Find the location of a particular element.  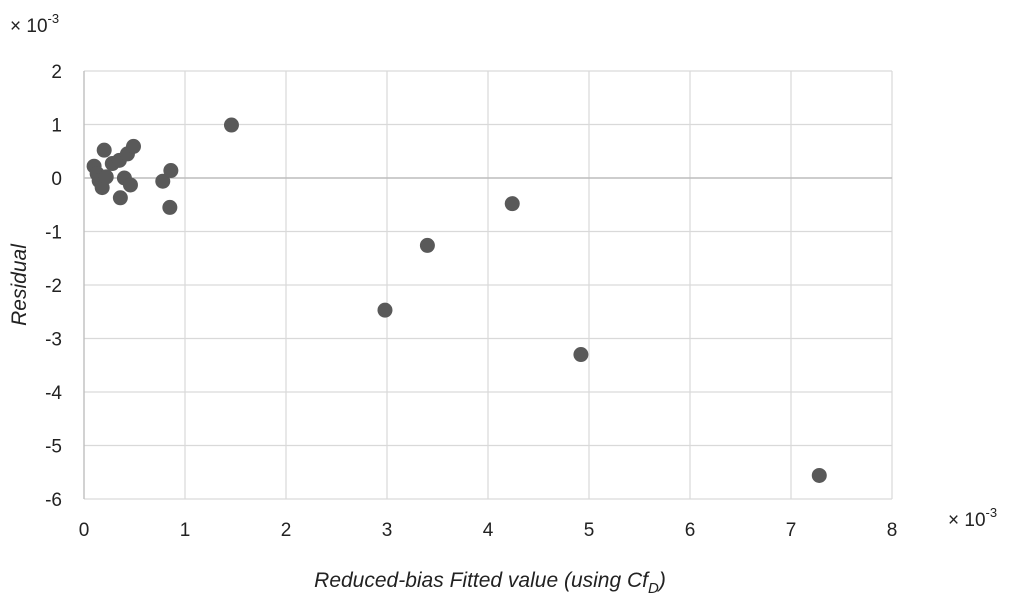

x-tick-label: 8 is located at coordinates (892, 530).